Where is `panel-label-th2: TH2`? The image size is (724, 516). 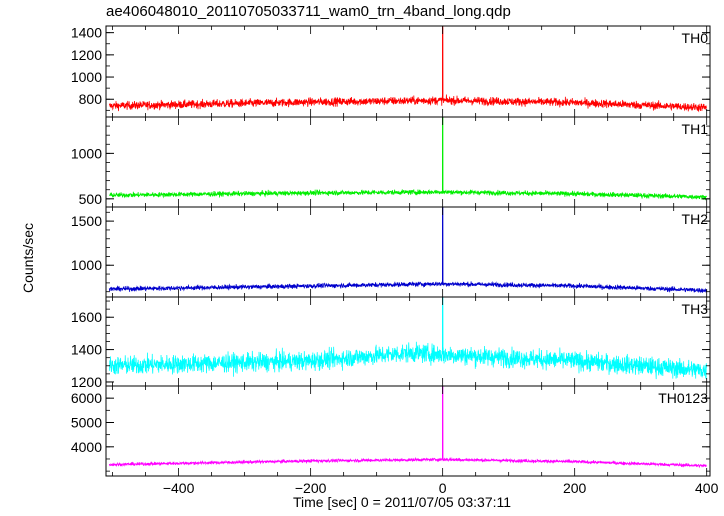
panel-label-th2: TH2 is located at coordinates (695, 219).